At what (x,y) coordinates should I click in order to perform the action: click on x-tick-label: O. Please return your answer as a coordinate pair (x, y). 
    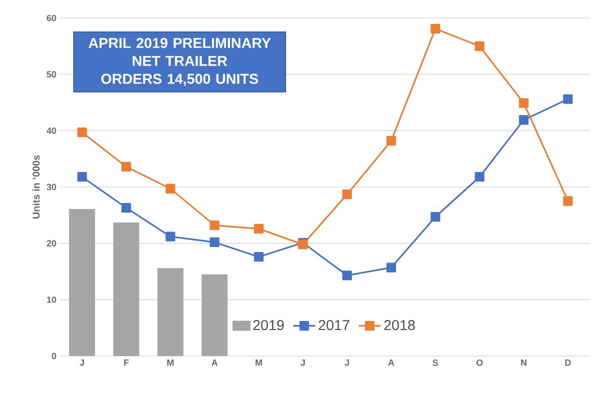
    Looking at the image, I should click on (479, 363).